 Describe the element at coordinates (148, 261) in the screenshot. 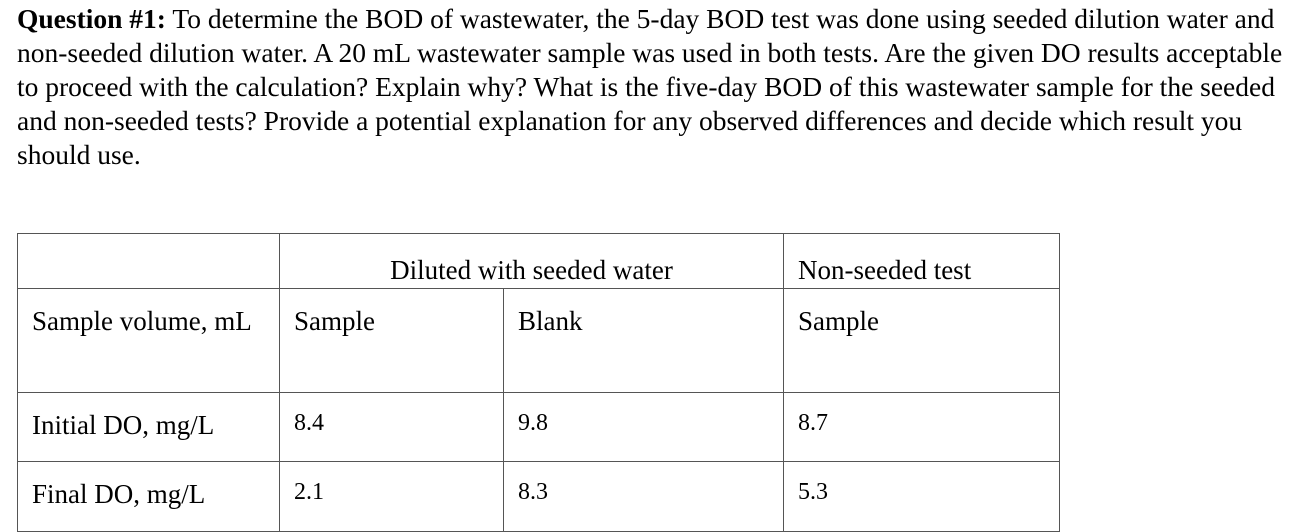

I see `header-empty-cell` at that location.